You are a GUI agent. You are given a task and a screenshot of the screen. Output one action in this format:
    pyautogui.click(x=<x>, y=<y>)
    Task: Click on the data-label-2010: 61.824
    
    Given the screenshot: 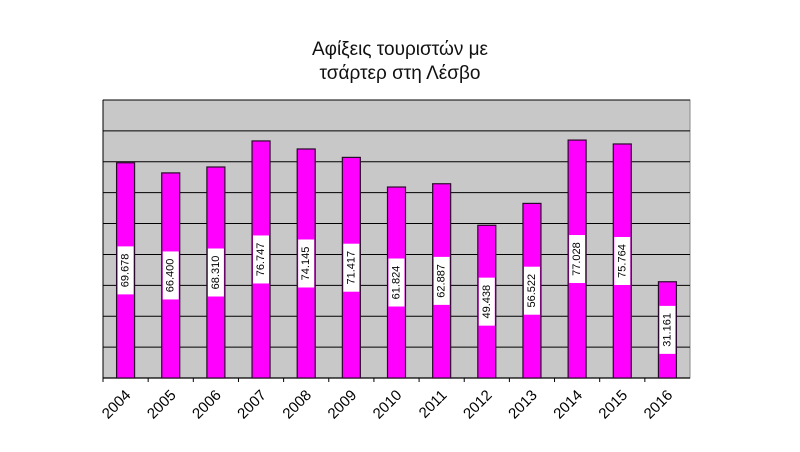 What is the action you would take?
    pyautogui.click(x=397, y=283)
    